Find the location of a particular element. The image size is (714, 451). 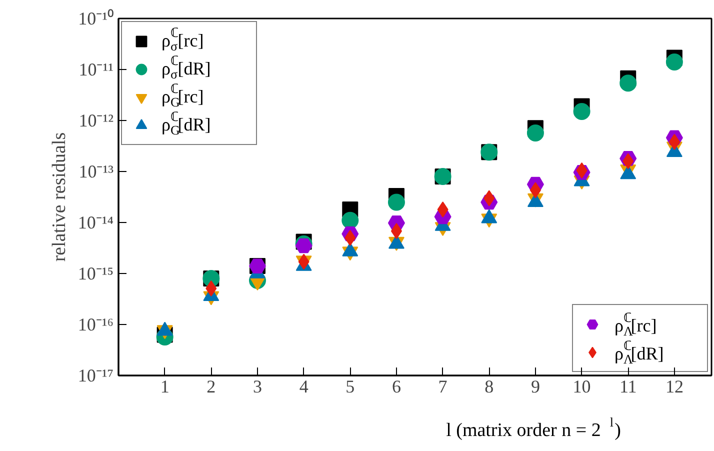

y-tick-label: 10⁻¹⁶ is located at coordinates (96, 324).